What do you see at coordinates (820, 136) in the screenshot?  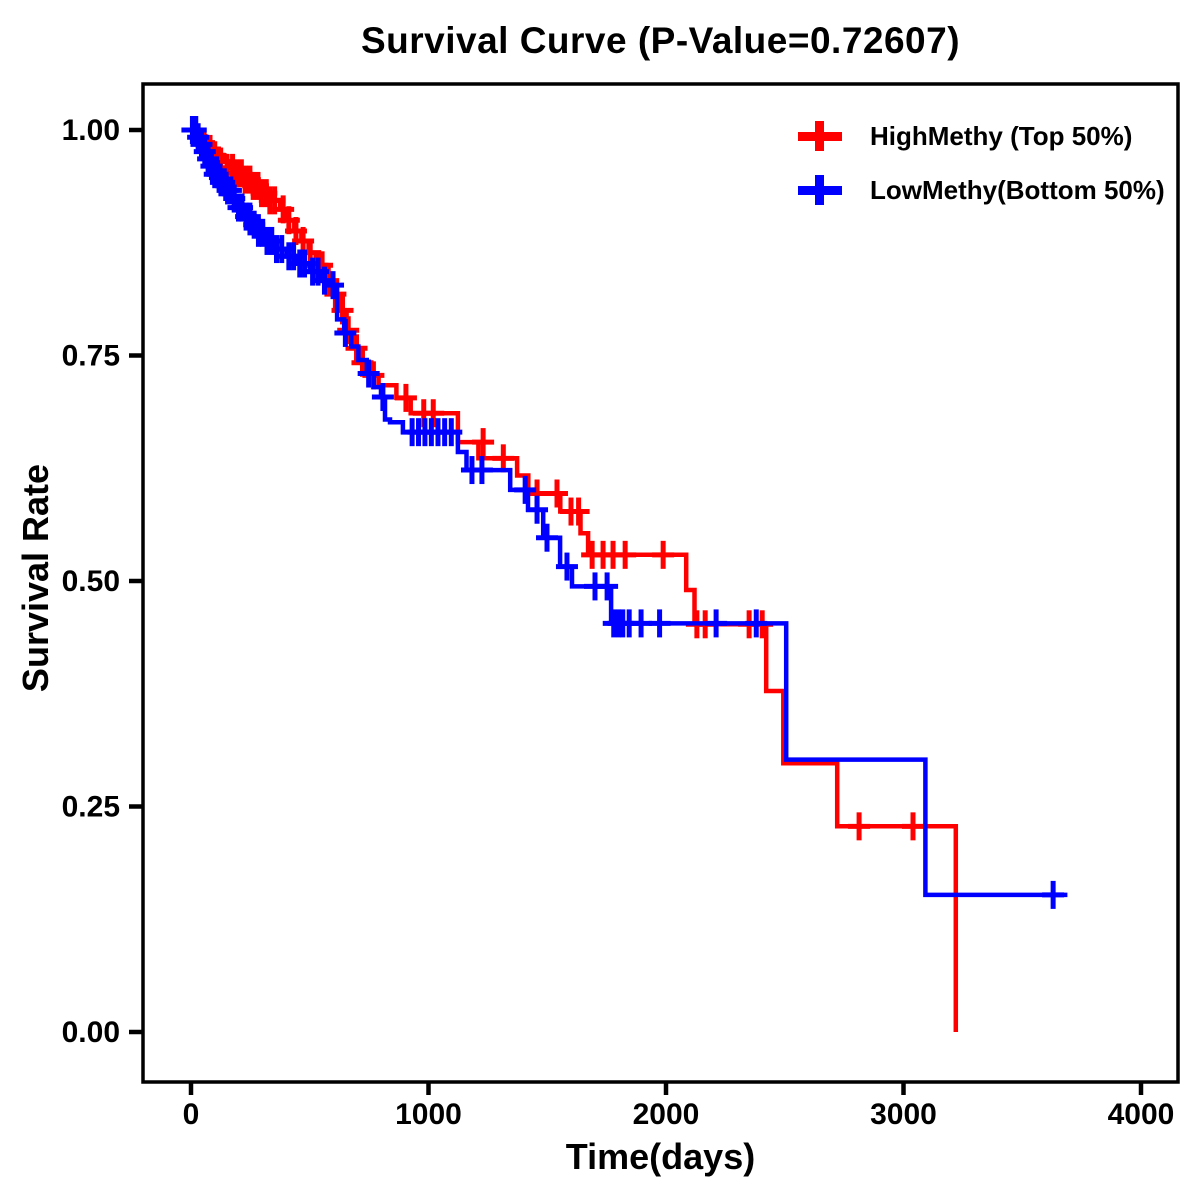 I see `red-plus-marker-icon` at bounding box center [820, 136].